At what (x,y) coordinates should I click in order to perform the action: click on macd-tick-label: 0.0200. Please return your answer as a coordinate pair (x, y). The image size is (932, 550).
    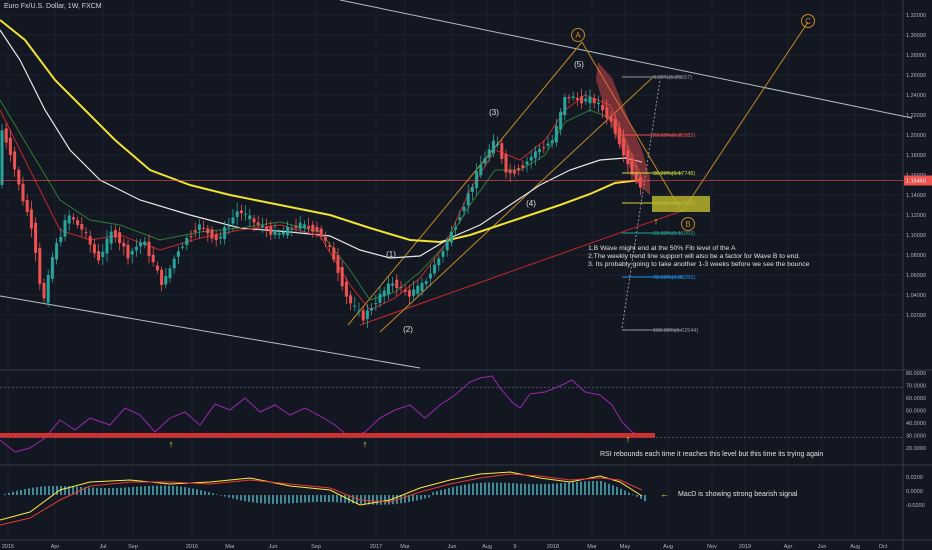
    Looking at the image, I should click on (914, 478).